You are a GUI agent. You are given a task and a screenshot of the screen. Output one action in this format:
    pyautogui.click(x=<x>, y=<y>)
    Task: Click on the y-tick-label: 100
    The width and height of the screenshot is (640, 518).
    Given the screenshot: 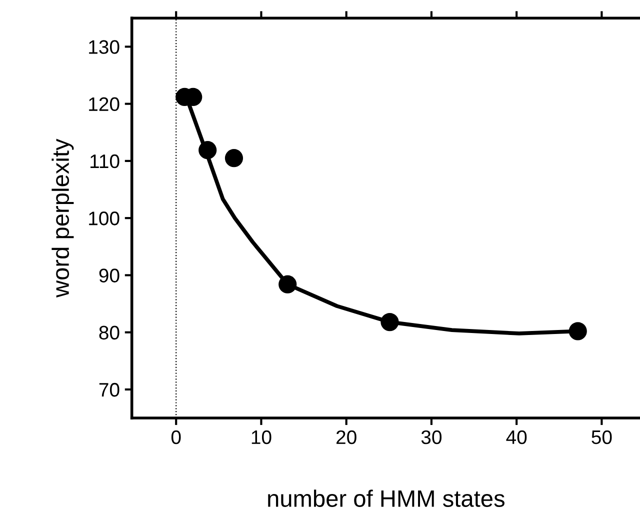 What is the action you would take?
    pyautogui.click(x=104, y=219)
    